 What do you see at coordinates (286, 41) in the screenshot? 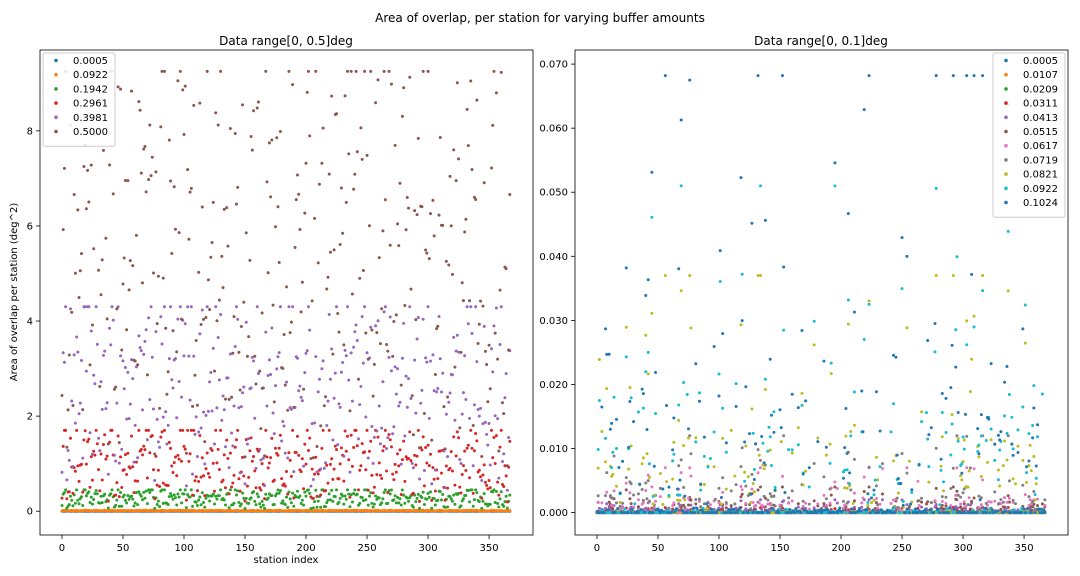
I see `left-panel-title: Data range[0, 0.5]deg` at bounding box center [286, 41].